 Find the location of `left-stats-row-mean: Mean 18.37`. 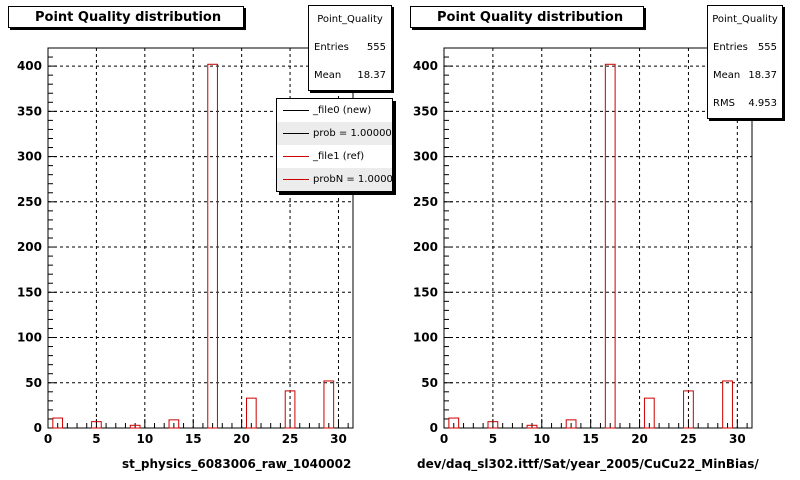

left-stats-row-mean: Mean 18.37 is located at coordinates (350, 75).